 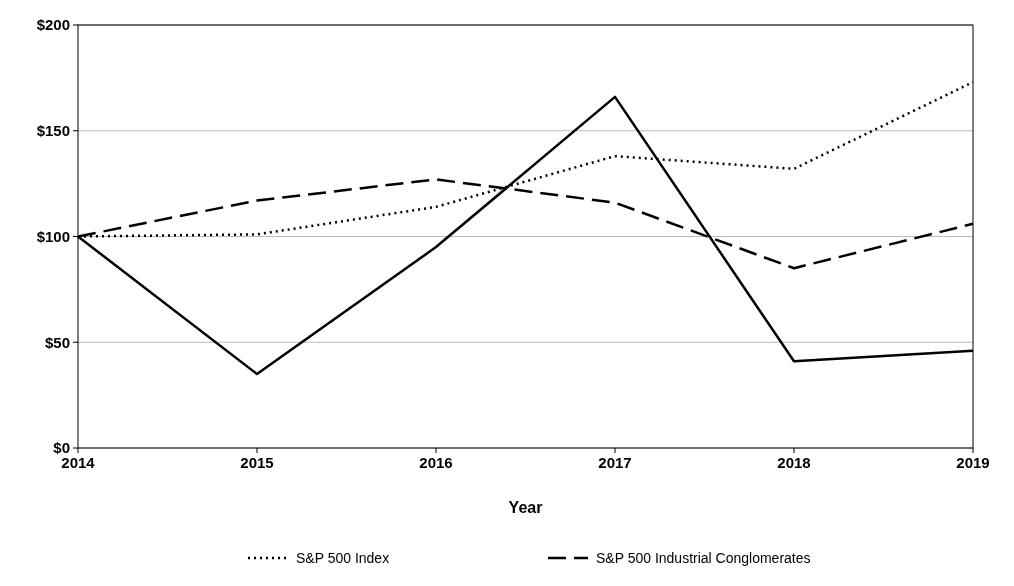 What do you see at coordinates (436, 462) in the screenshot?
I see `x-tick-label: 2016` at bounding box center [436, 462].